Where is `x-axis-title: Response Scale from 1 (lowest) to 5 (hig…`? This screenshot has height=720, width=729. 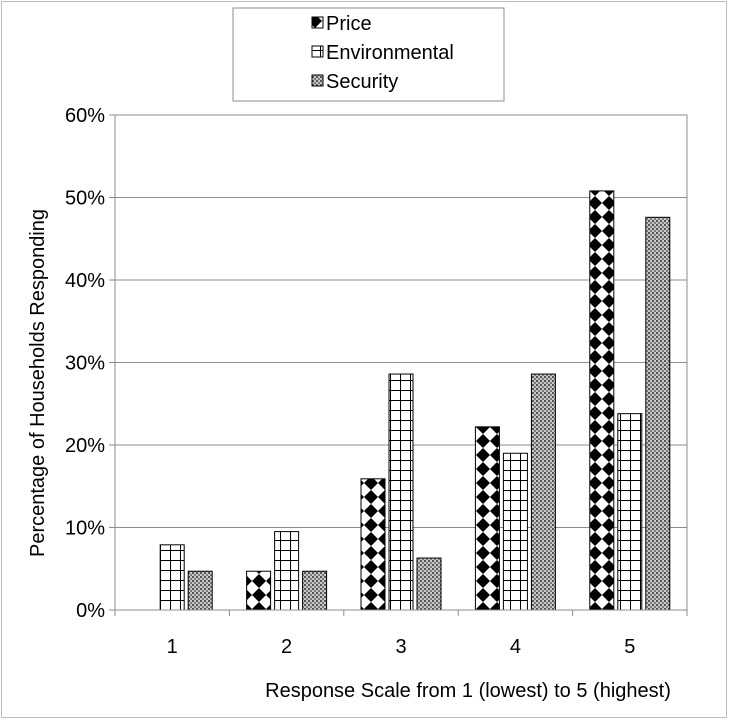 x-axis-title: Response Scale from 1 (lowest) to 5 (hig… is located at coordinates (468, 691).